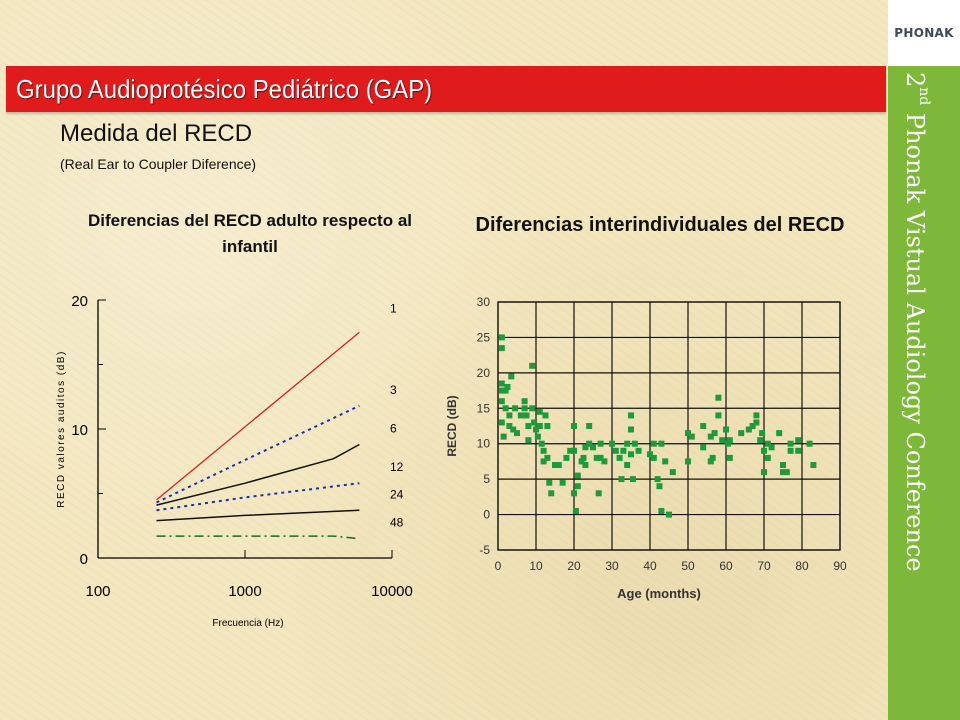 The height and width of the screenshot is (720, 960). Describe the element at coordinates (158, 164) in the screenshot. I see `slide-subsubtitle: (Real Ear to Coupler Diference)` at that location.